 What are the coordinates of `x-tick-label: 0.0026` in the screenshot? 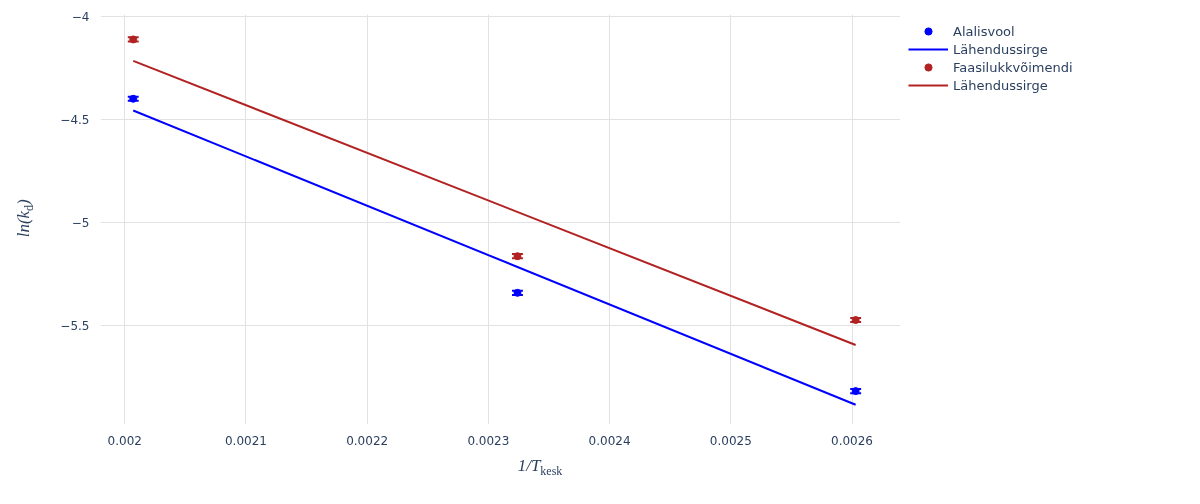 It's located at (852, 440).